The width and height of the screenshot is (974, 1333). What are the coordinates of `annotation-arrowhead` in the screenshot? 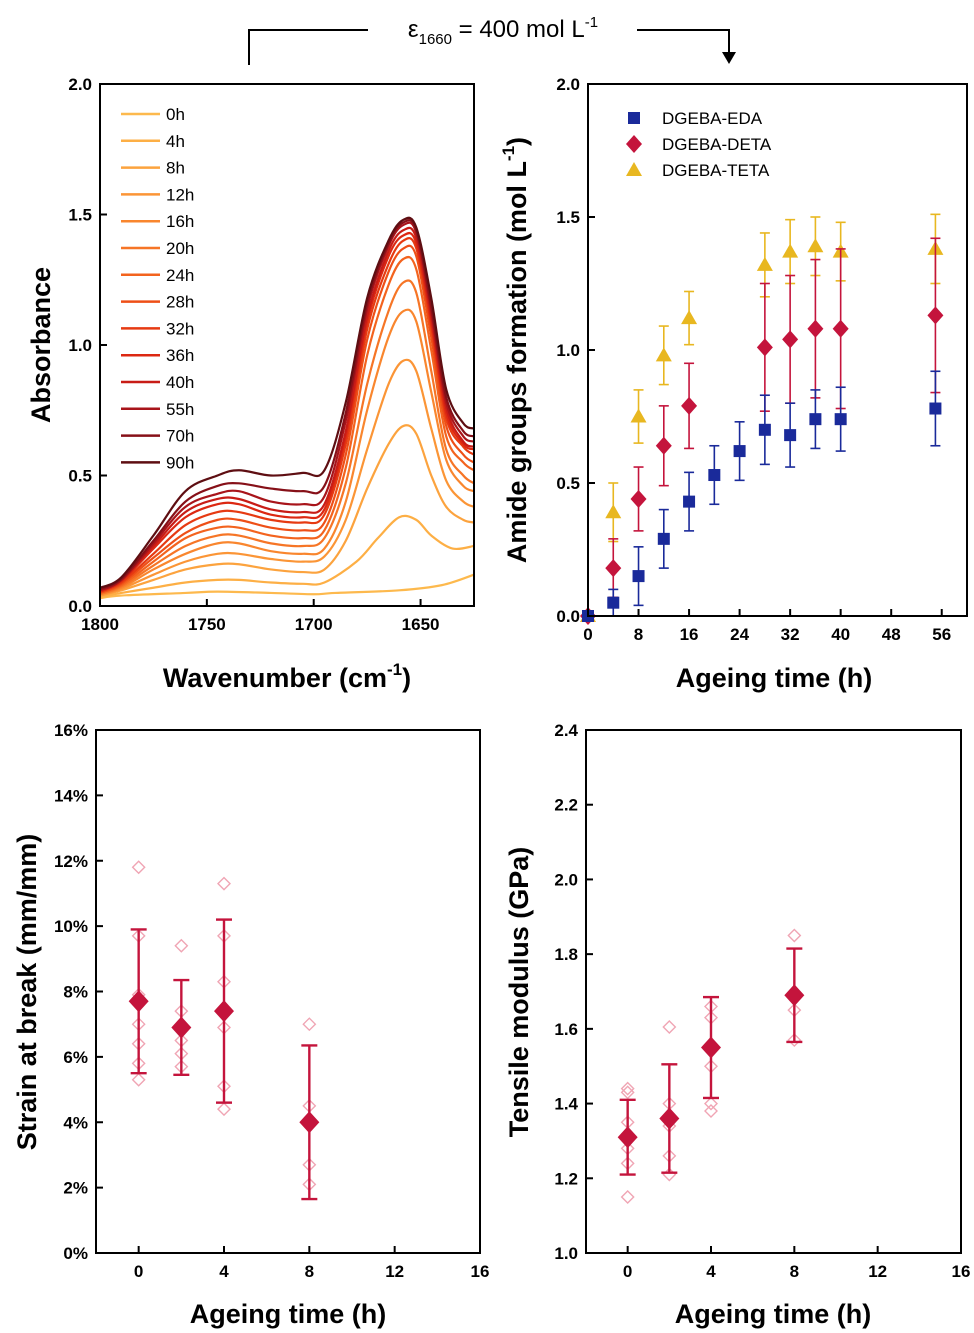 It's located at (729, 58).